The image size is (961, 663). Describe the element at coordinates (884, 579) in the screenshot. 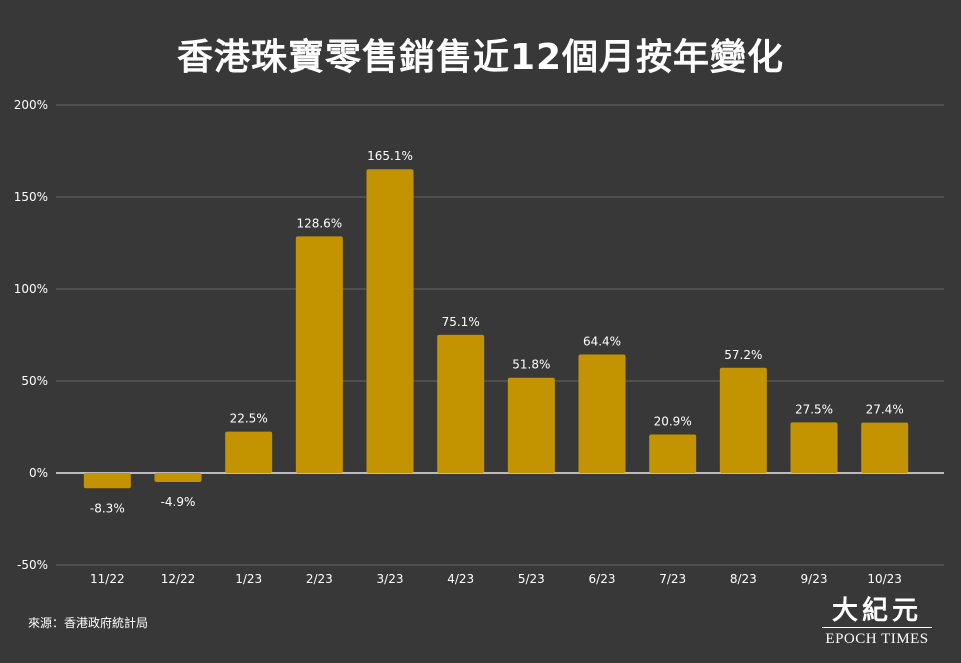

I see `x-tick-label: 10/23` at that location.